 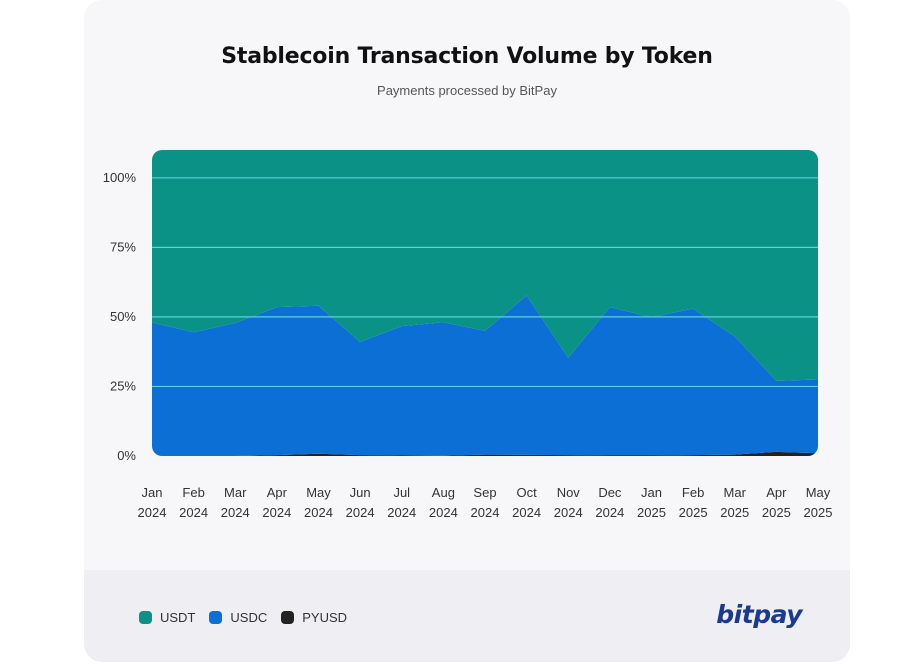 What do you see at coordinates (123, 246) in the screenshot?
I see `y-tick-label: 75%` at bounding box center [123, 246].